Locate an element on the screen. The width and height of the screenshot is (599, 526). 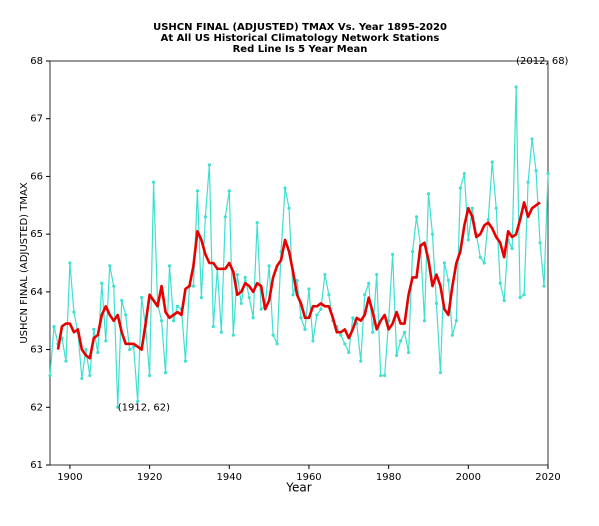
x-tick-label: 1980 is located at coordinates (388, 477).